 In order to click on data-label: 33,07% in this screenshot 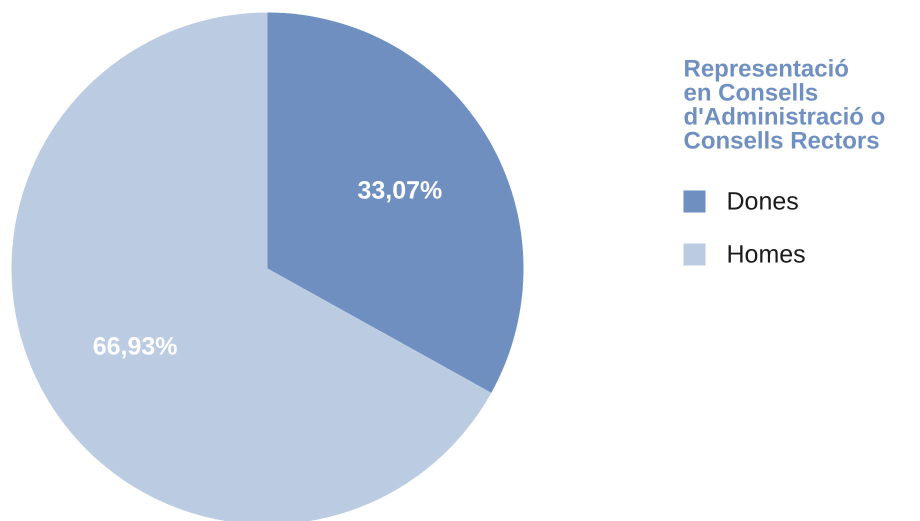, I will do `click(399, 190)`.